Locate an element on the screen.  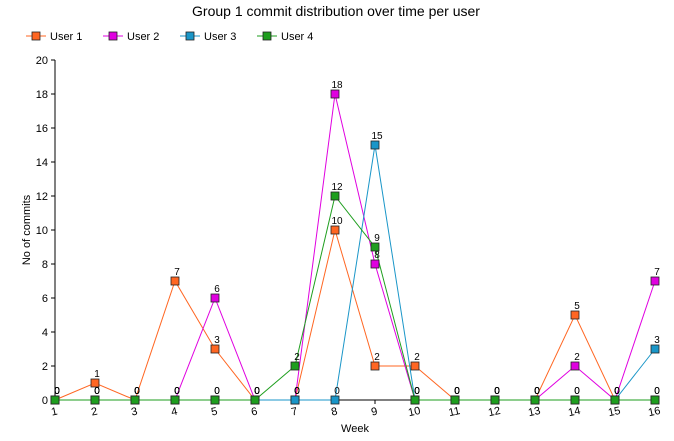
data-label: 12 is located at coordinates (337, 187).